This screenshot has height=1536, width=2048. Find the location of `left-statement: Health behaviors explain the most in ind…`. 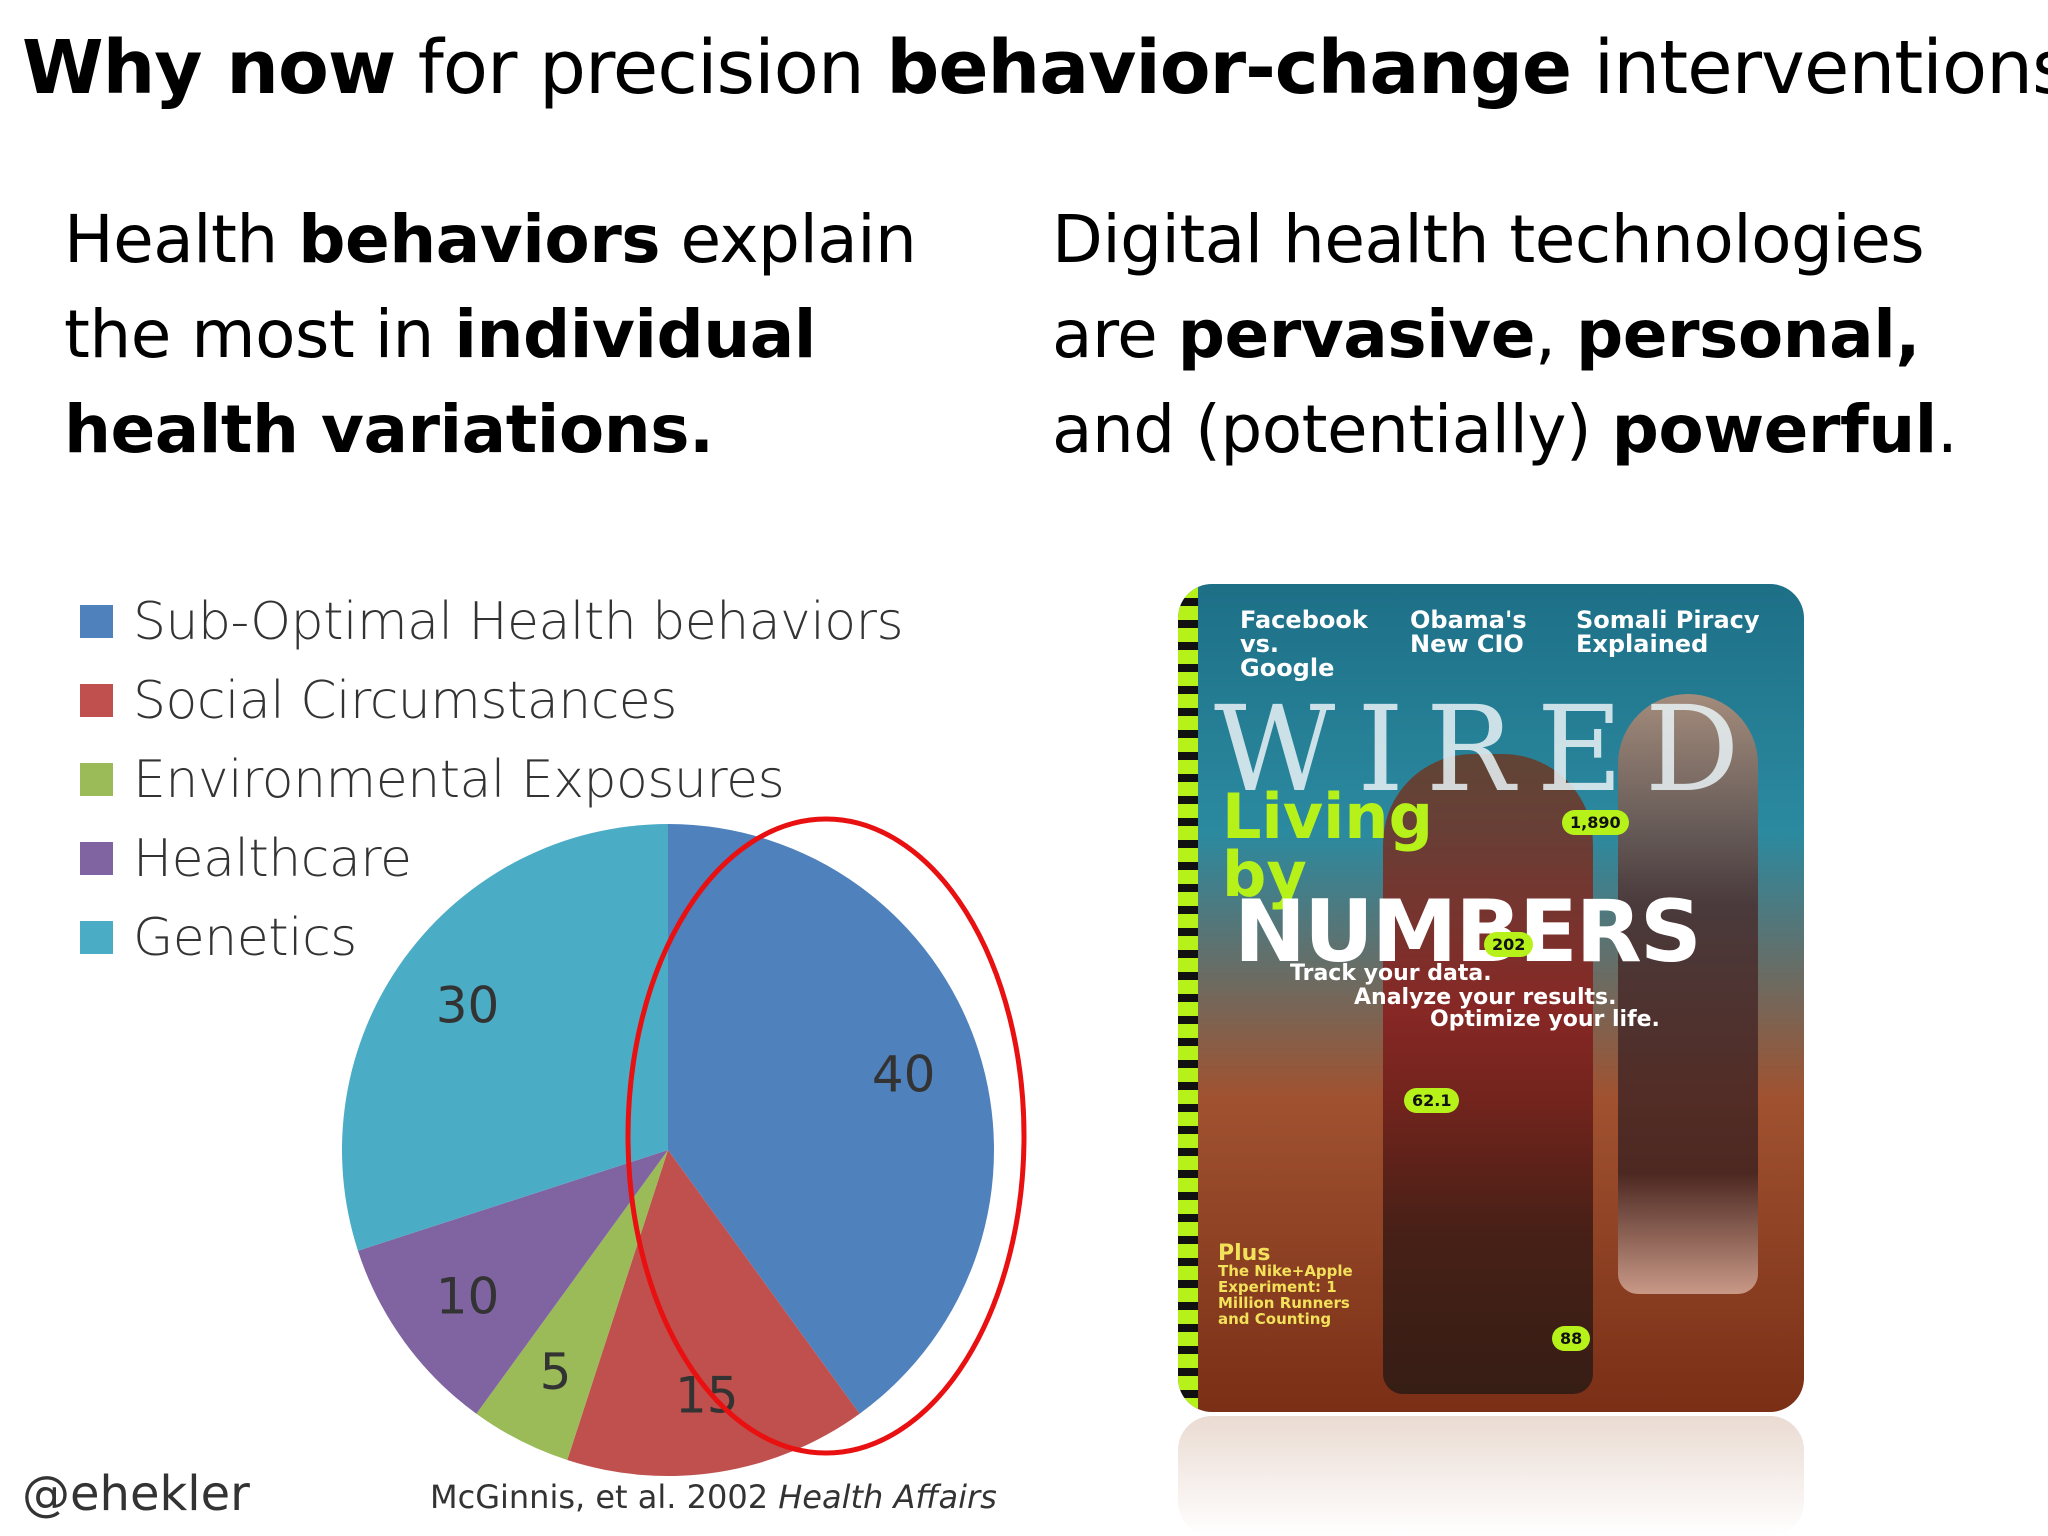

left-statement: Health behaviors explain the most in ind… is located at coordinates (534, 334).